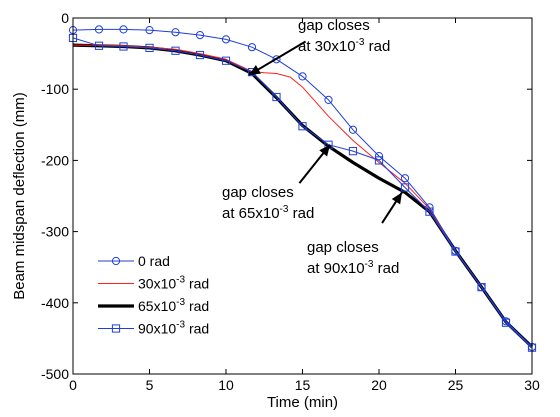  Describe the element at coordinates (19, 196) in the screenshot. I see `y-axis-label: Beam midspan deflection (mm)` at that location.